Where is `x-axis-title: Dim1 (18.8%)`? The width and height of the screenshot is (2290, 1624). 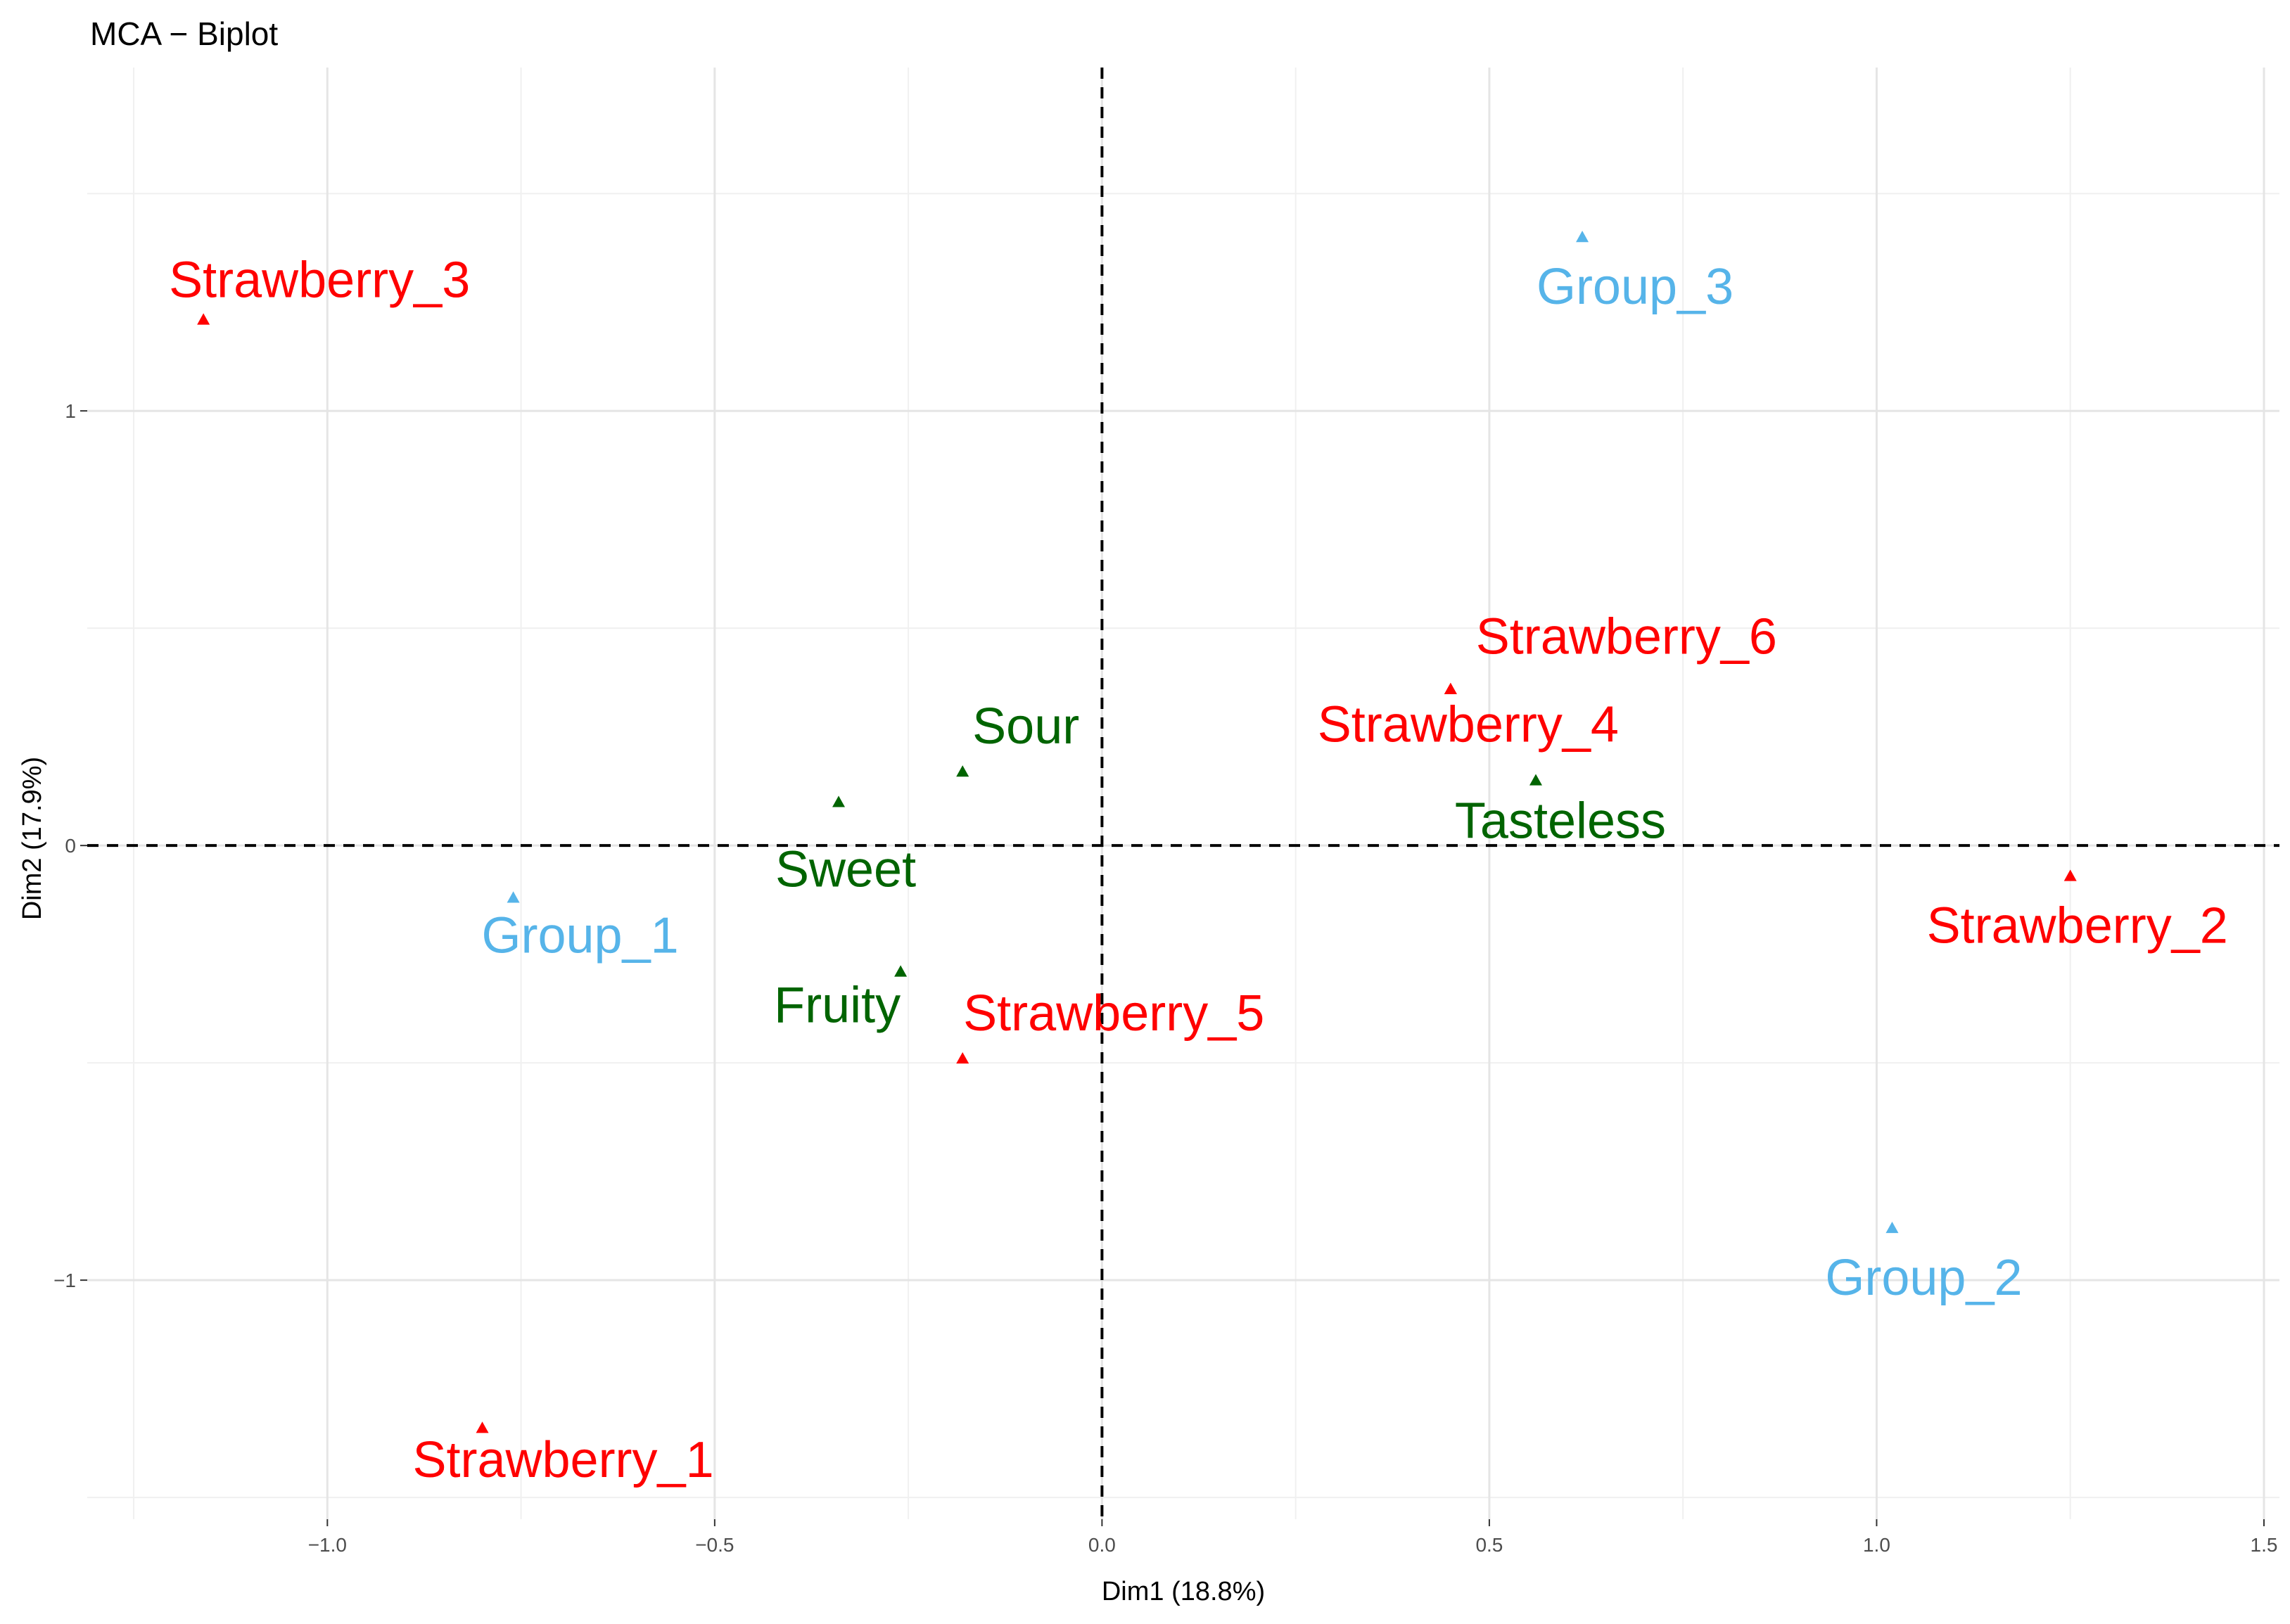 x-axis-title: Dim1 (18.8%) is located at coordinates (1184, 1591).